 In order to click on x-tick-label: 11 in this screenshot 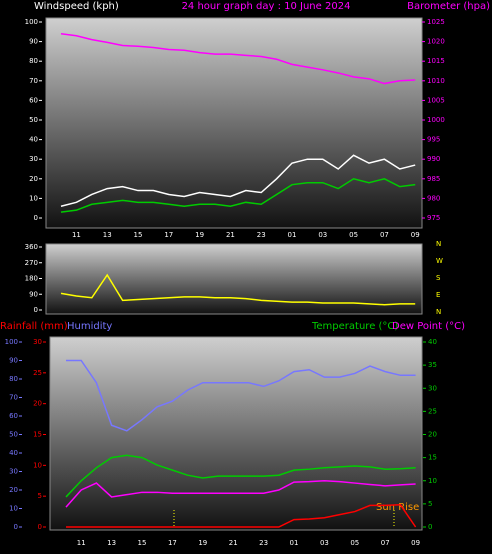, I will do `click(81, 543)`.